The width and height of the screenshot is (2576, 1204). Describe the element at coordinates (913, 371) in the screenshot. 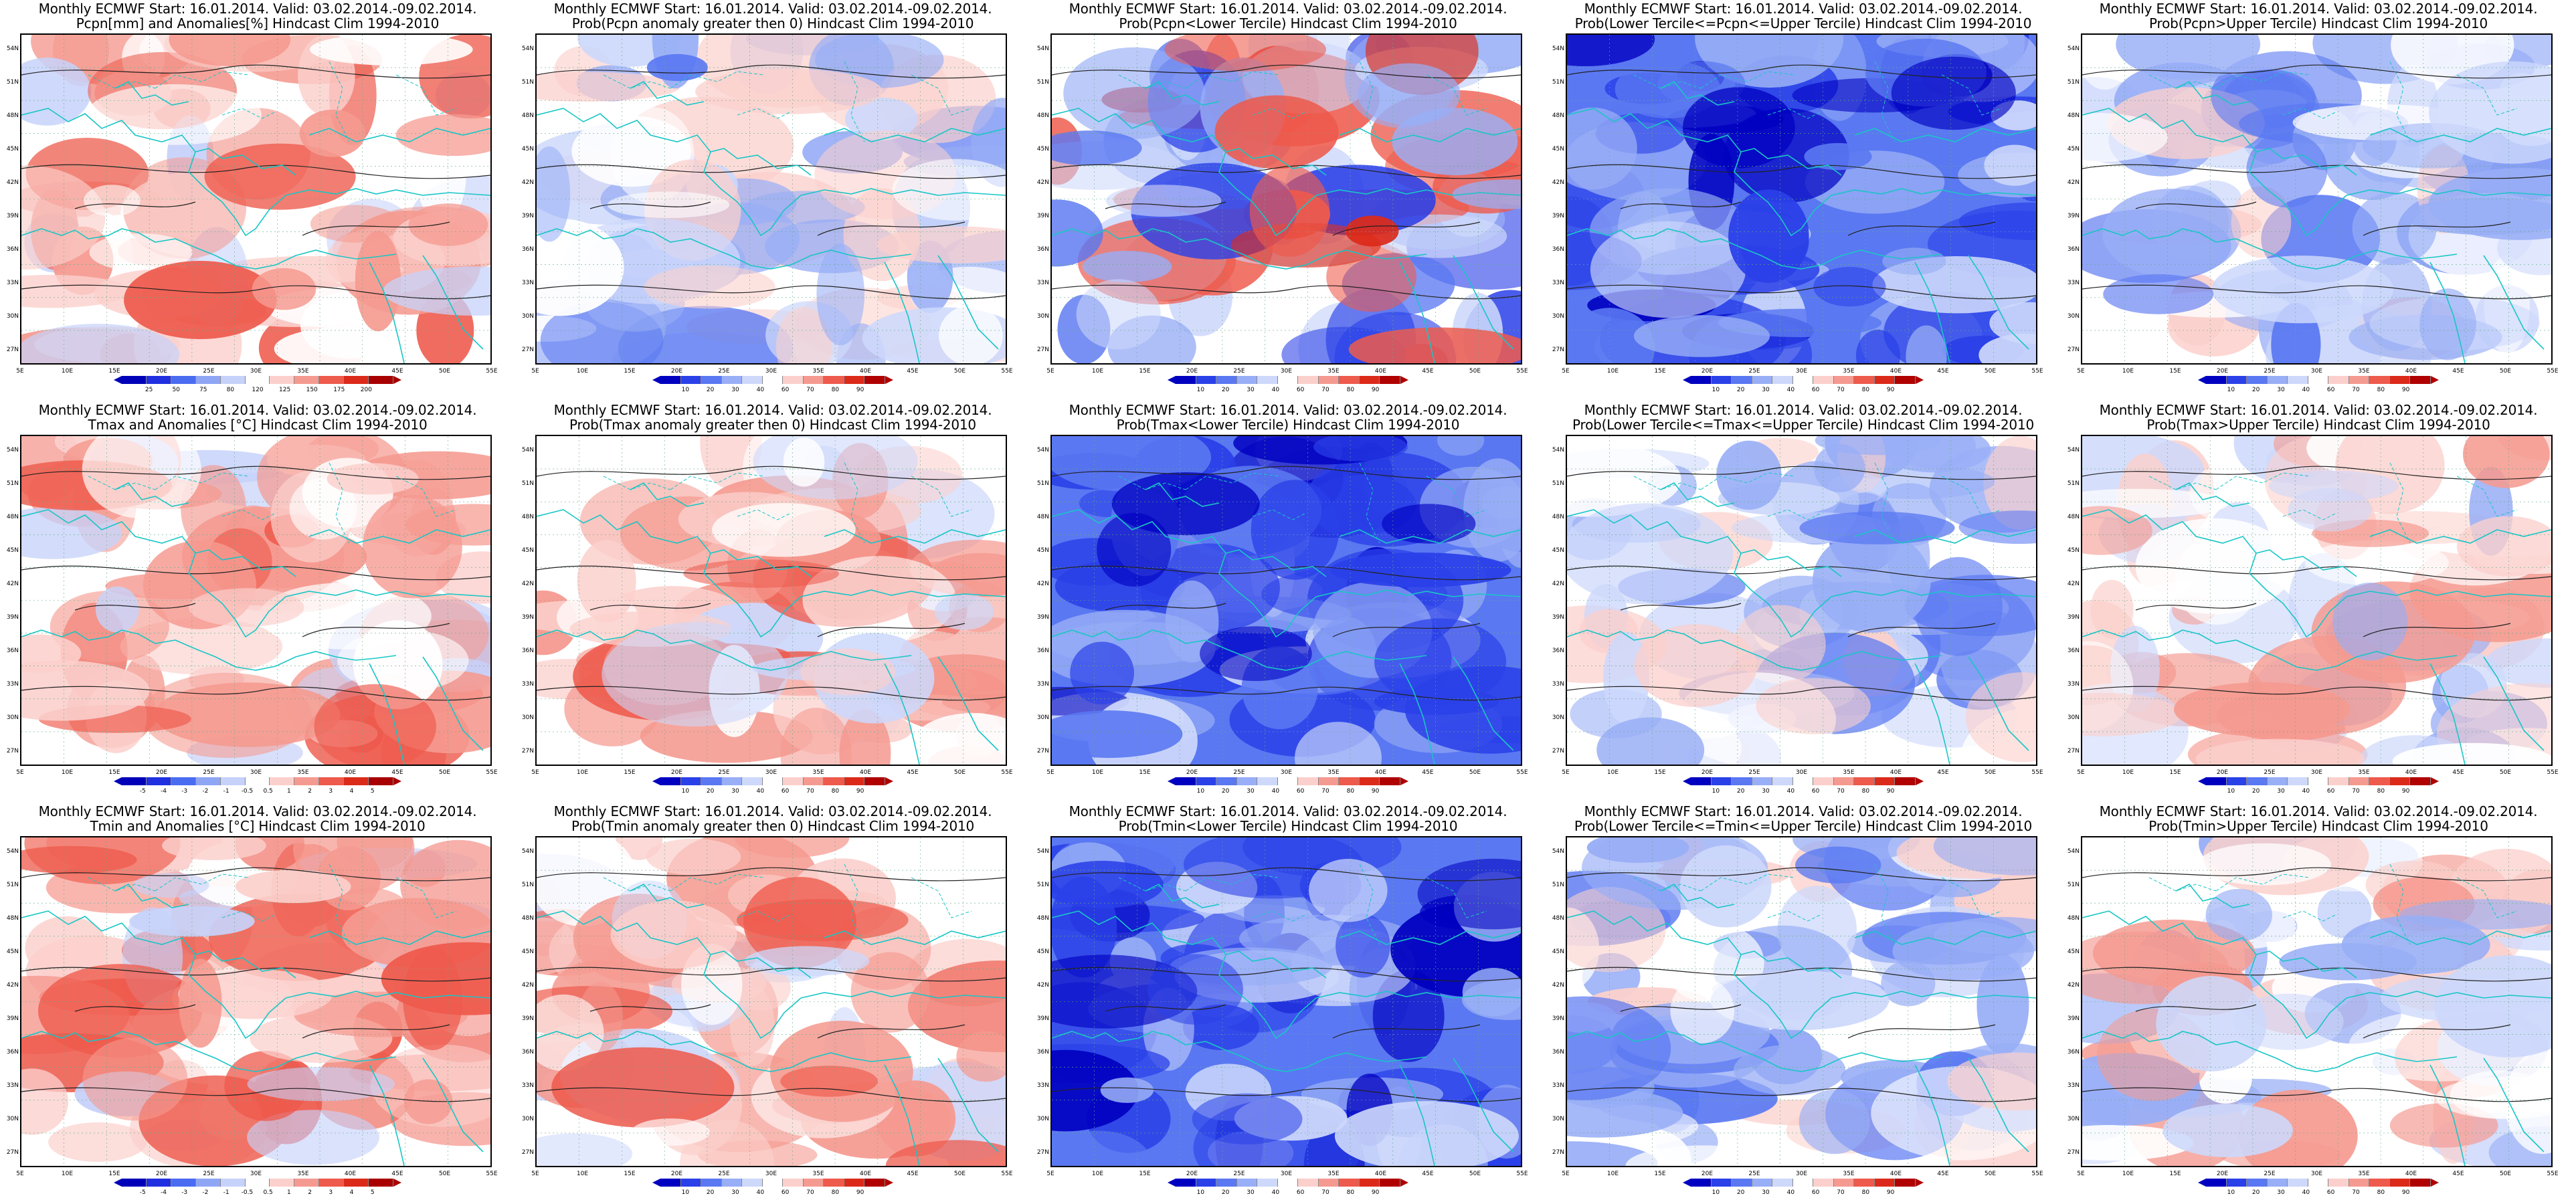

I see `longitude-label: 45E` at that location.